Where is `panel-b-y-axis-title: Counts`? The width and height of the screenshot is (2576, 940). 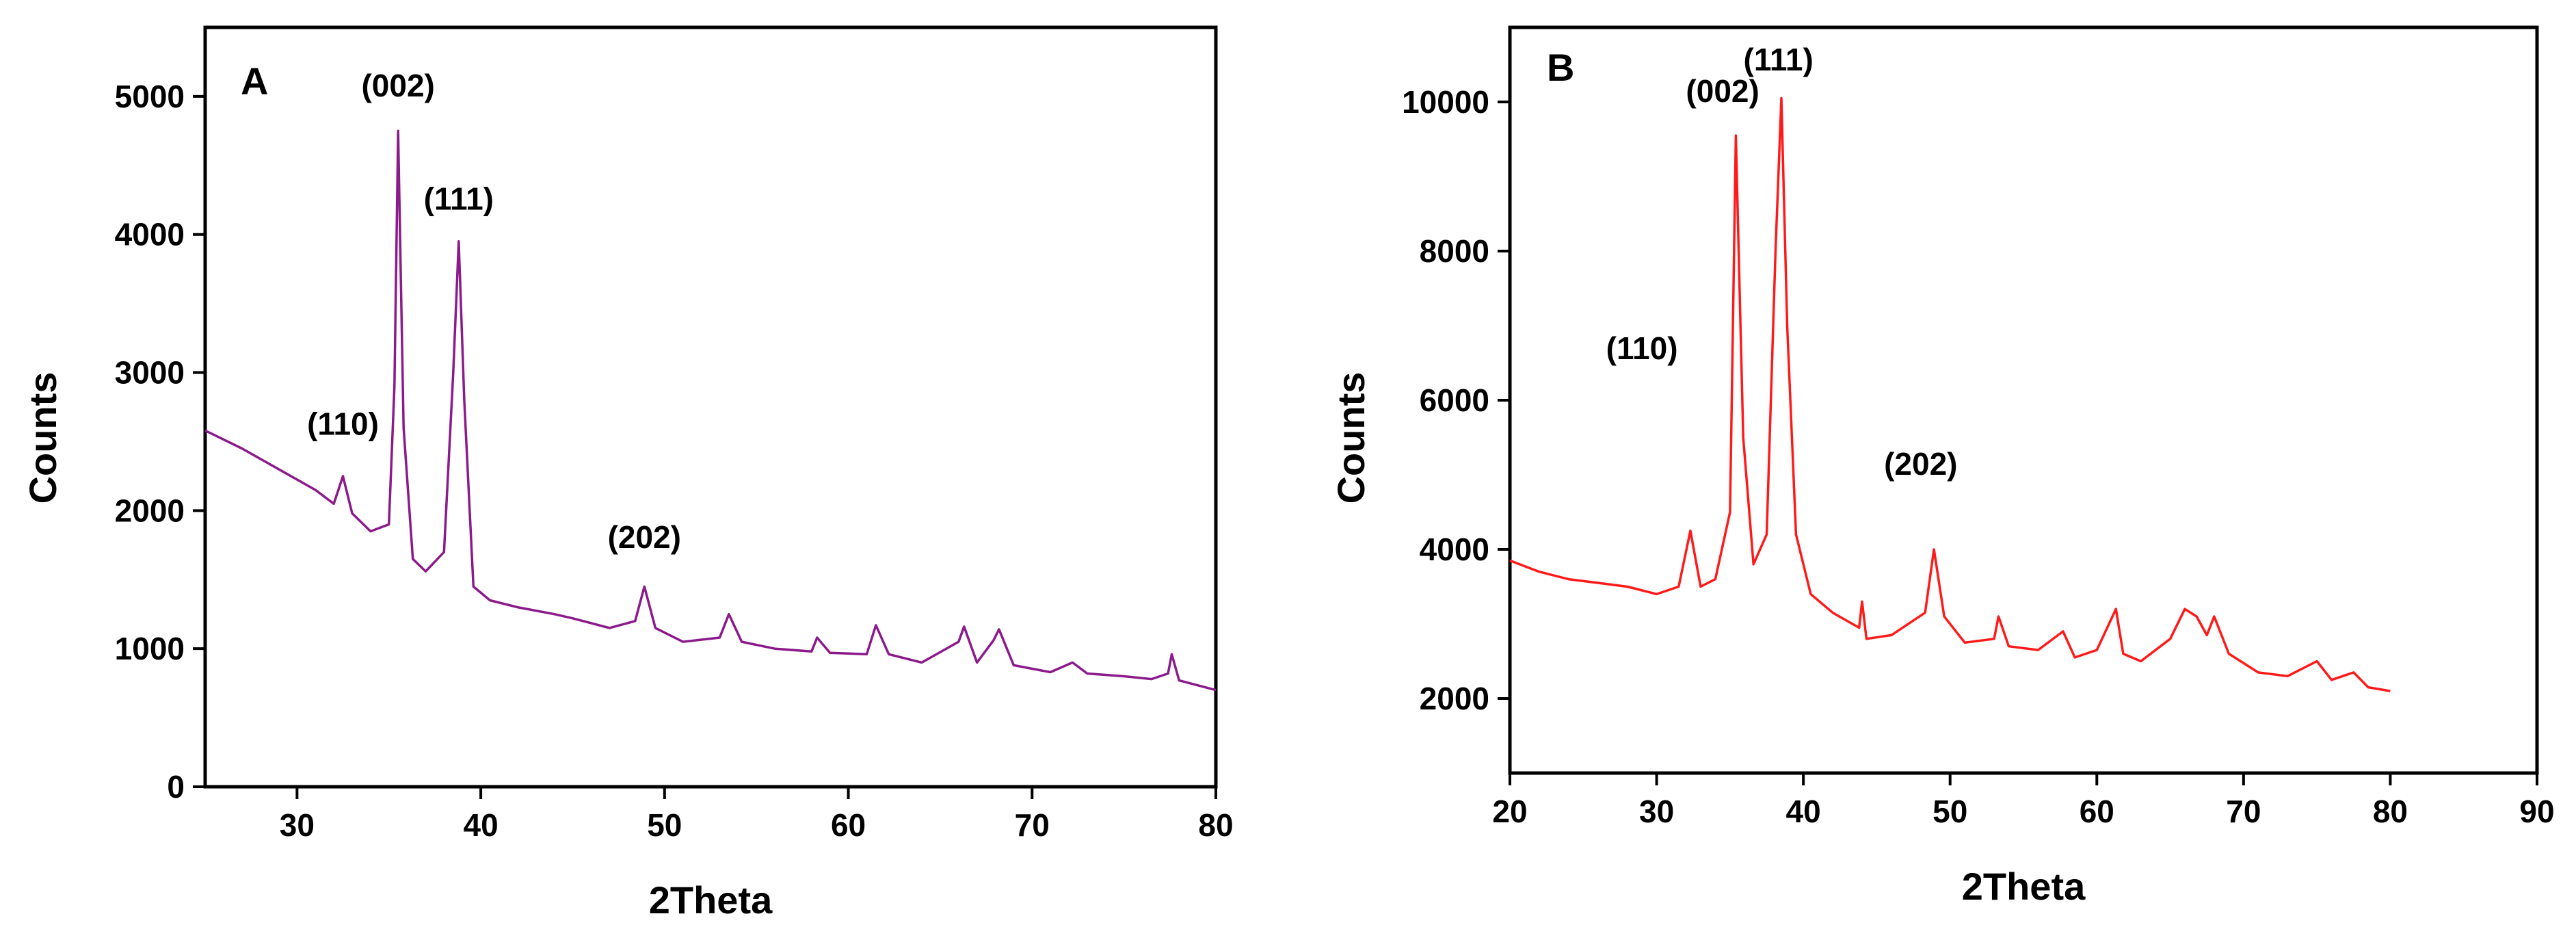 panel-b-y-axis-title: Counts is located at coordinates (1350, 438).